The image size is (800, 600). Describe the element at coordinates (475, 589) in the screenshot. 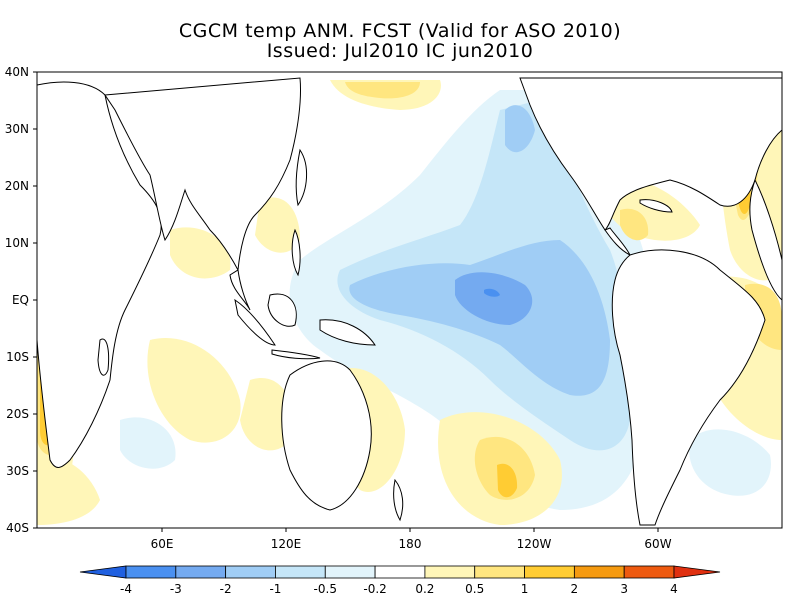

I see `colorbar-label: 0.5` at that location.